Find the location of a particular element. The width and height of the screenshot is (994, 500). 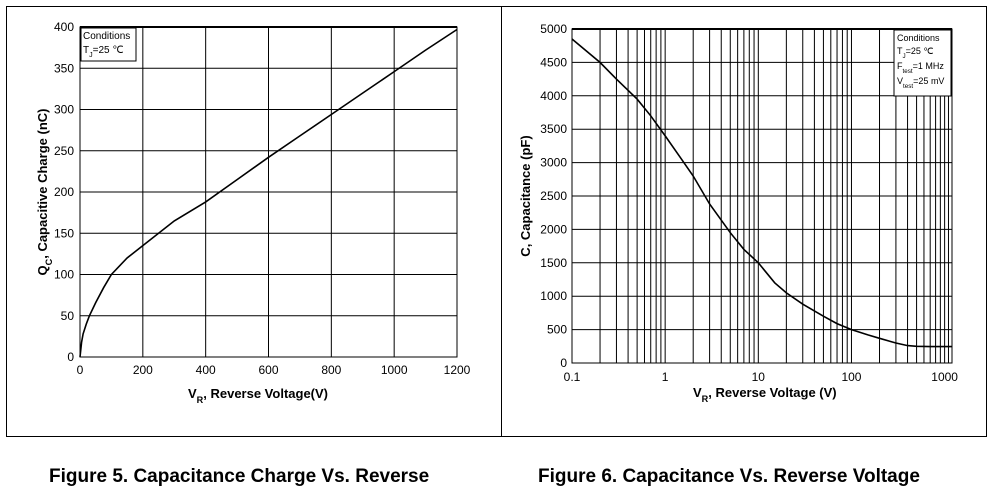

chart1-x-tick-label: 0 is located at coordinates (80, 370).